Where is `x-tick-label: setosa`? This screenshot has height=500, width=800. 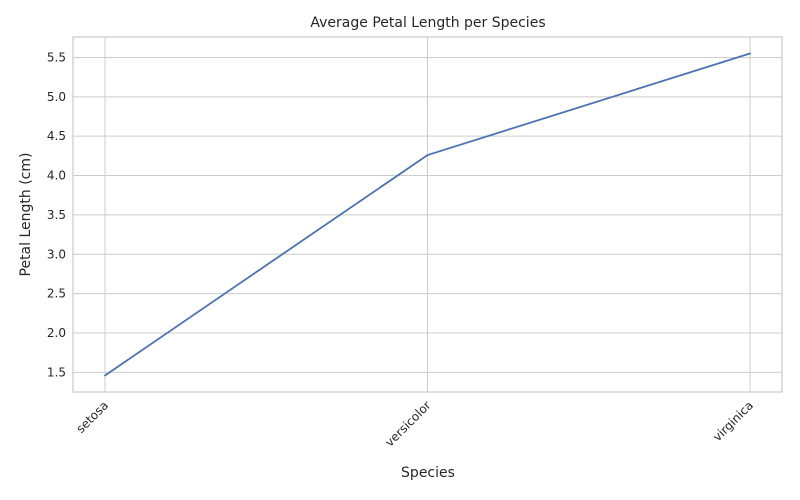 x-tick-label: setosa is located at coordinates (92, 417).